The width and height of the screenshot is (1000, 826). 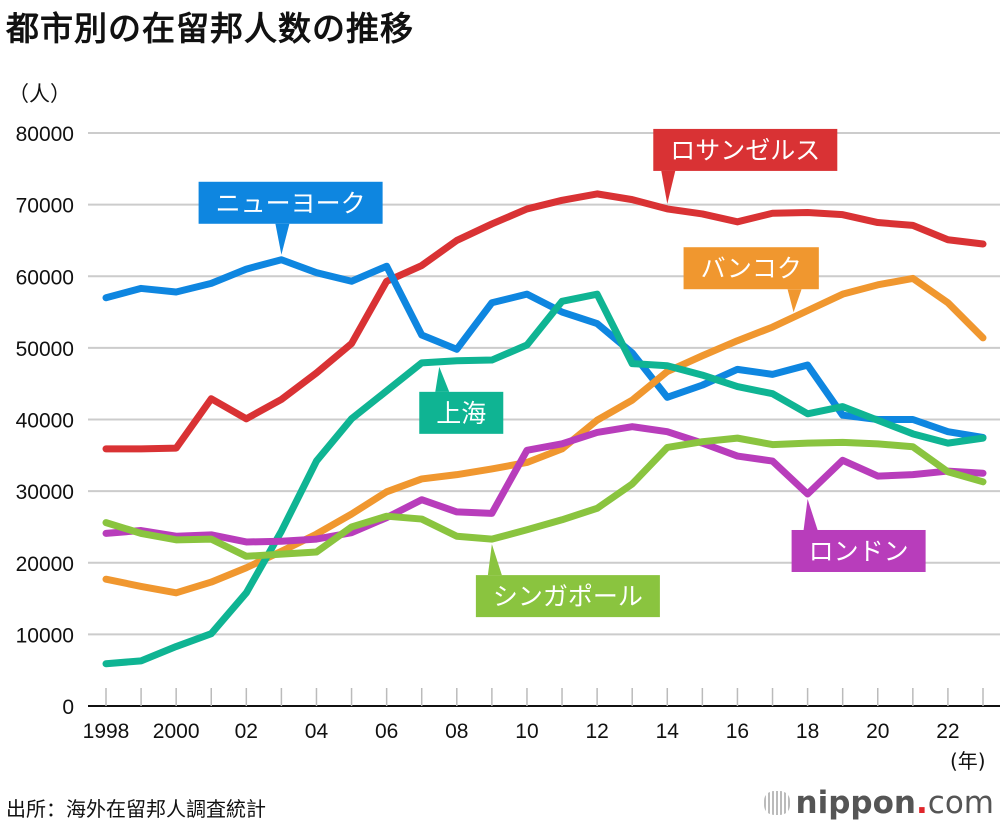 I want to click on y-tick-label: 30000, so click(x=45, y=492).